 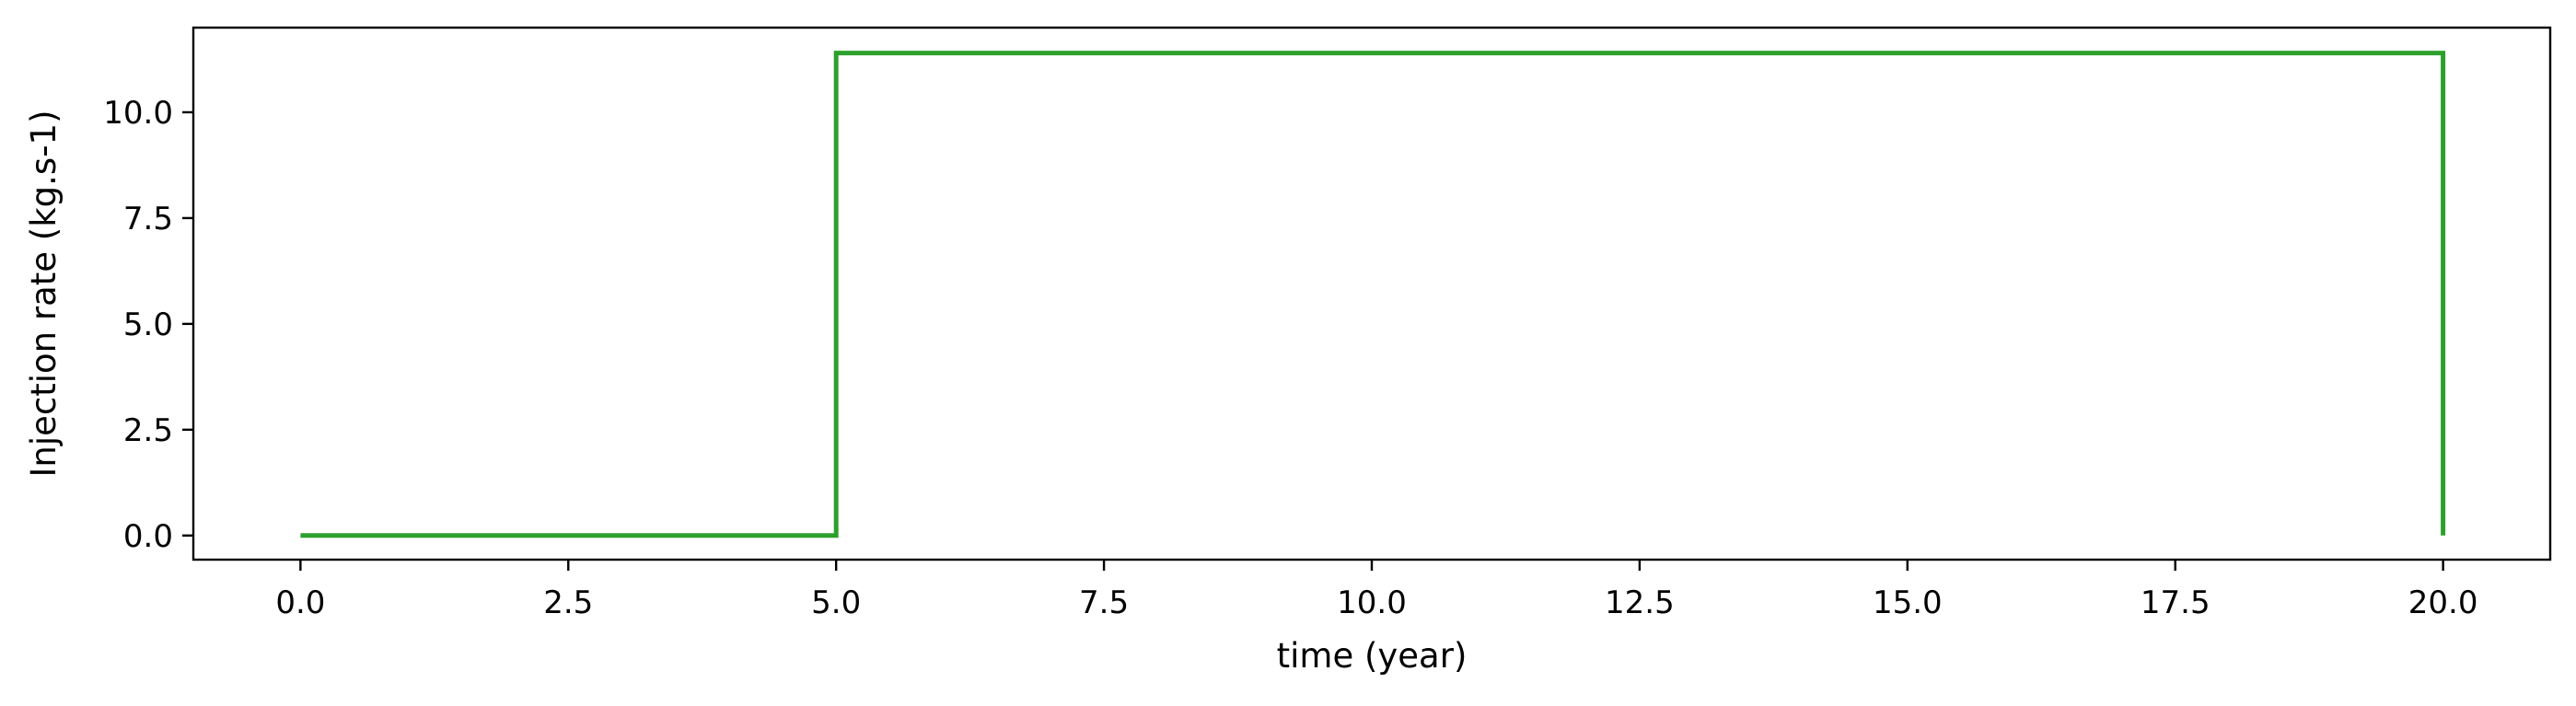 What do you see at coordinates (836, 602) in the screenshot?
I see `x-tick-label: 5.0` at bounding box center [836, 602].